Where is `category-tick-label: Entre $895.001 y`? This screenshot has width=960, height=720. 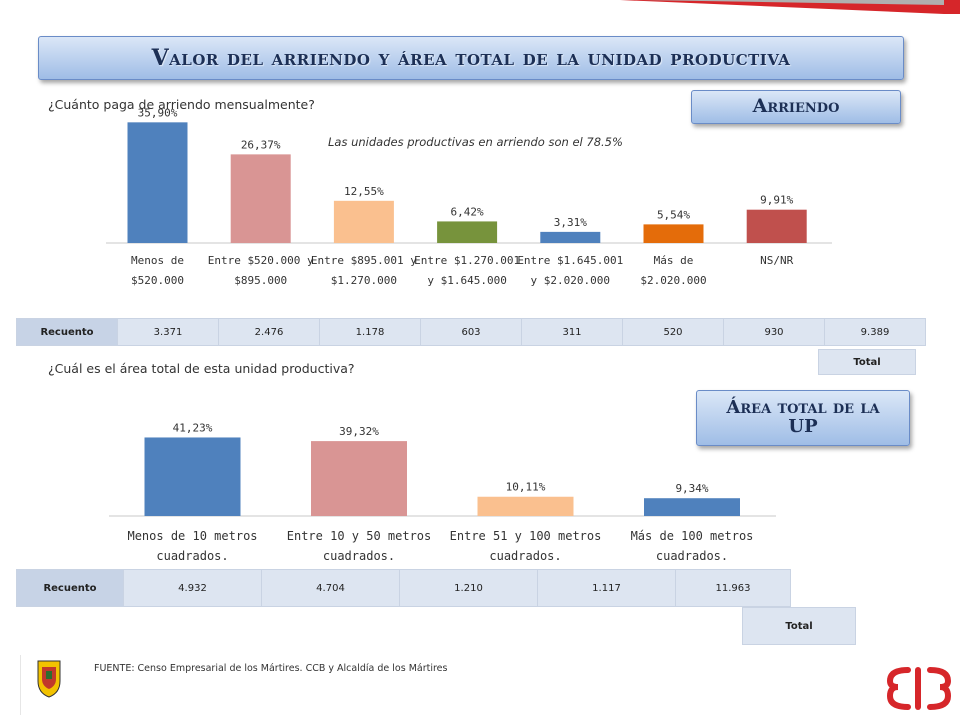
category-tick-label: Entre $895.001 y is located at coordinates (364, 260).